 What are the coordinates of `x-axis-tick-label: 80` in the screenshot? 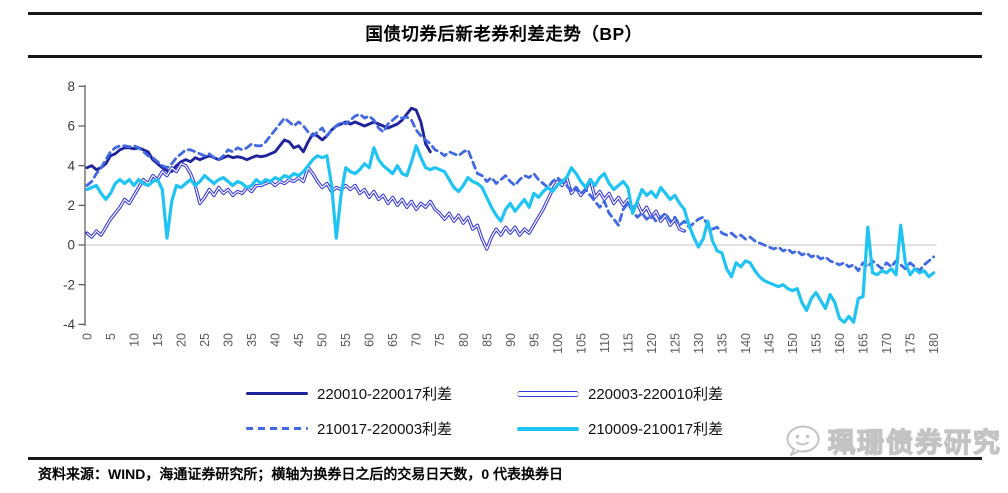 It's located at (464, 340).